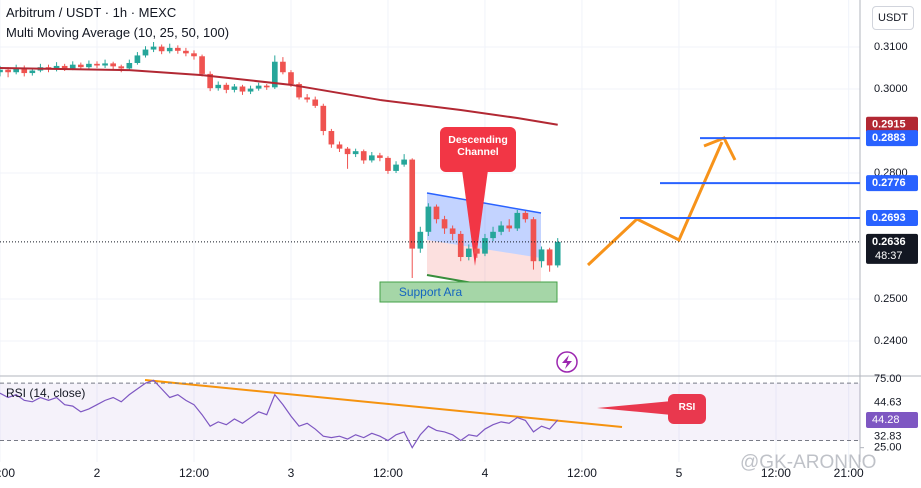 The image size is (921, 488). What do you see at coordinates (889, 242) in the screenshot?
I see `current-price-label: 0.2636` at bounding box center [889, 242].